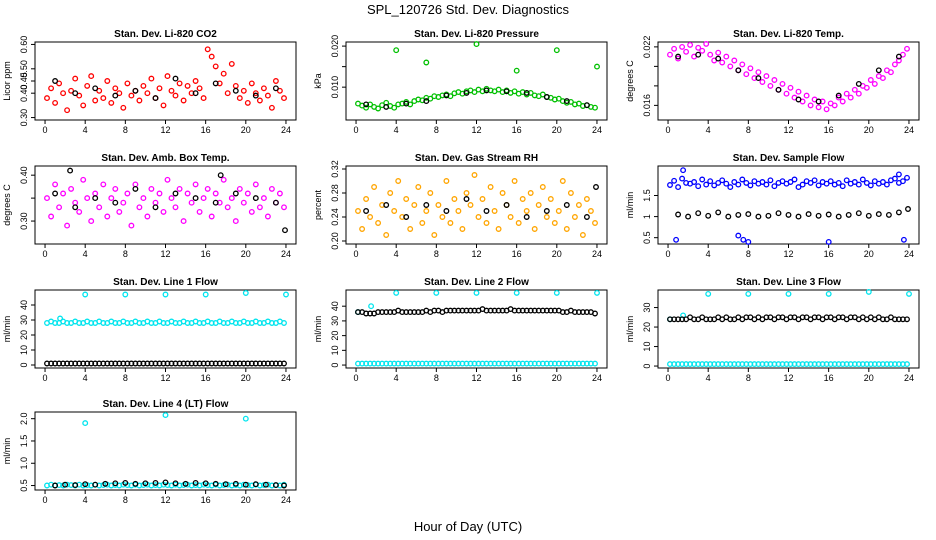 This screenshot has height=540, width=936. I want to click on y-tick-label: 20, so click(335, 336).